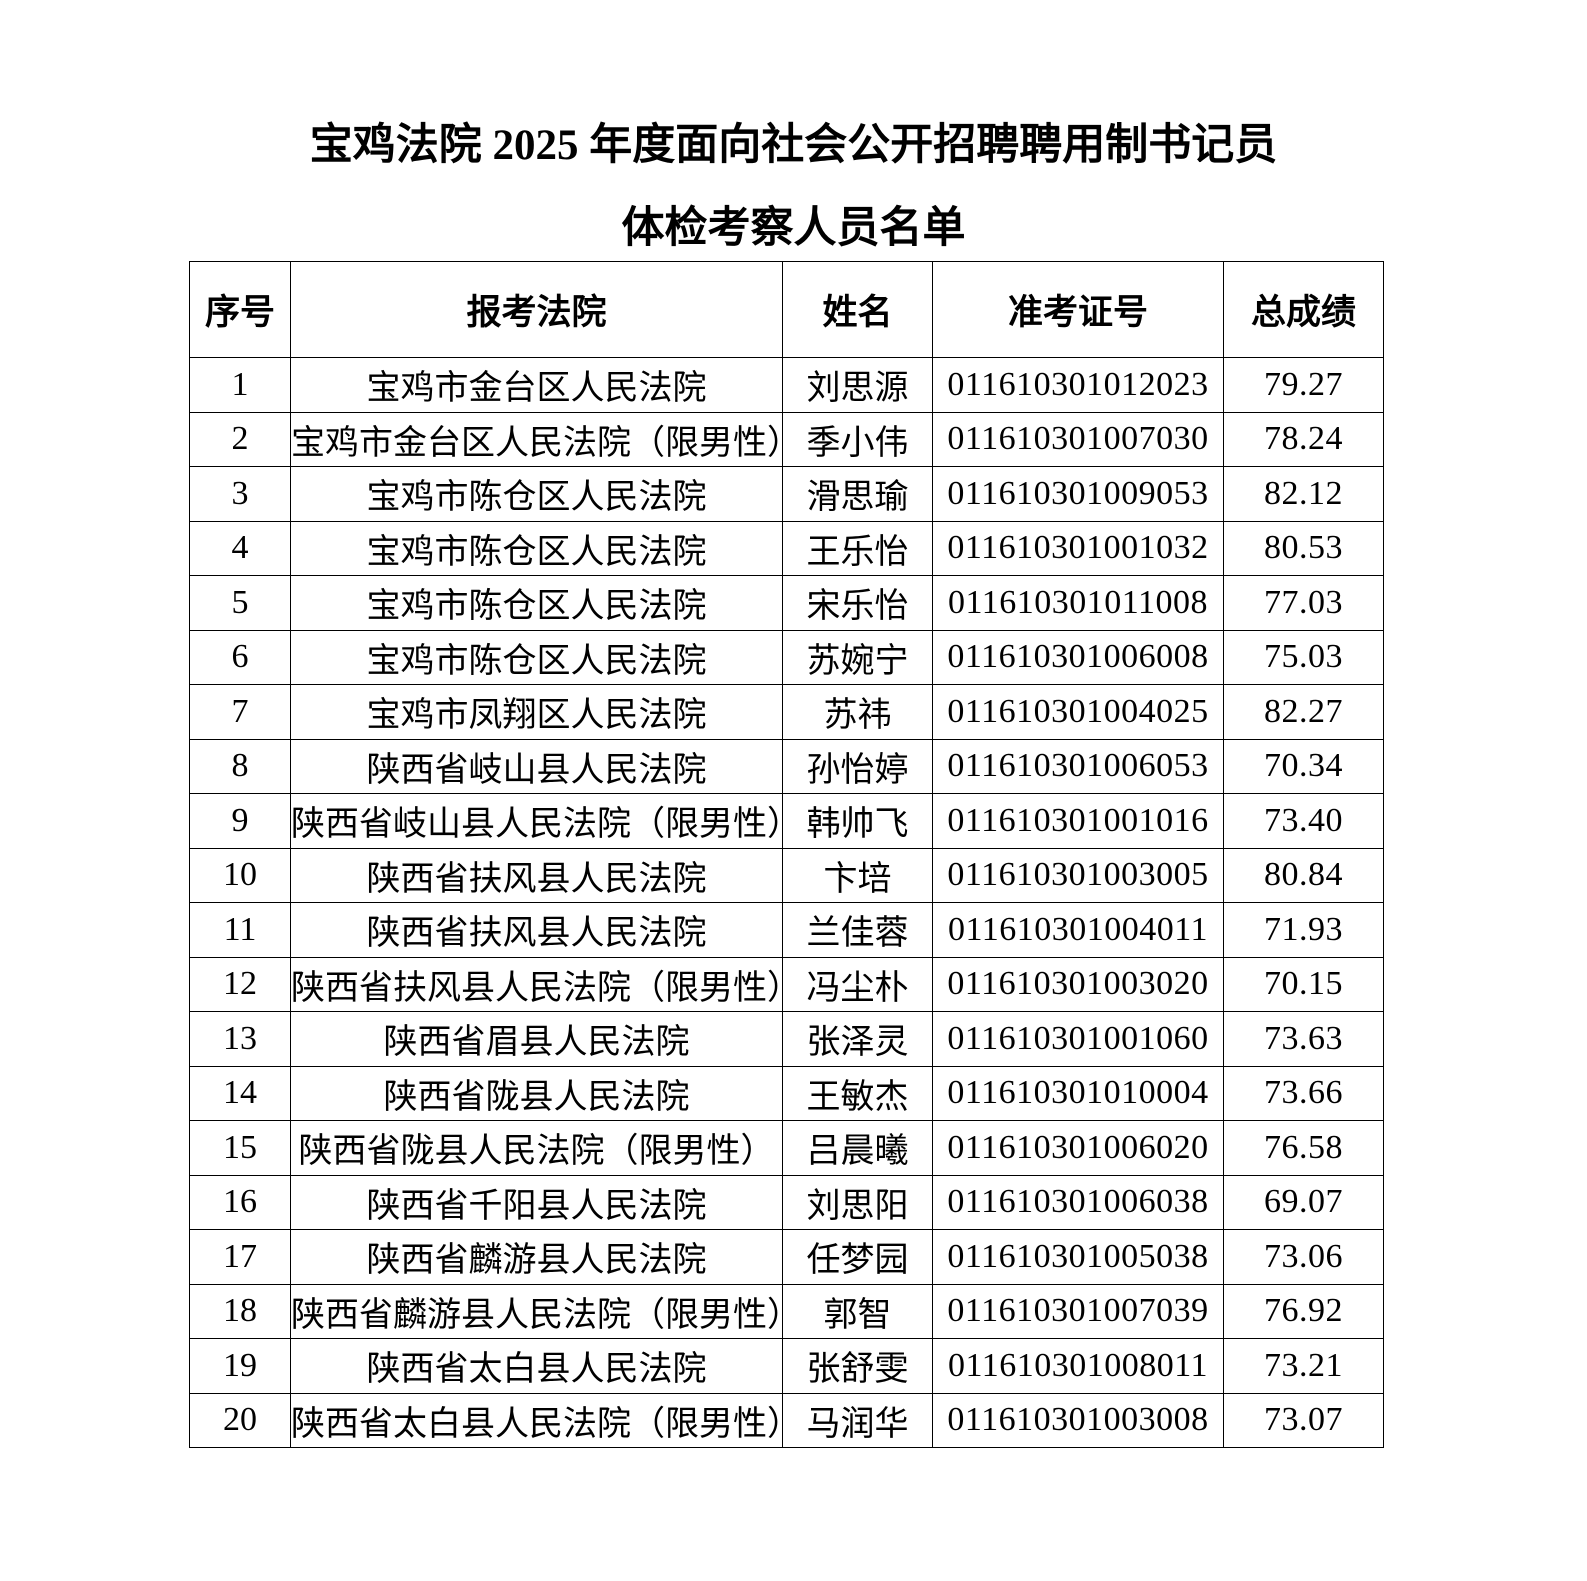 This screenshot has height=1581, width=1587. I want to click on cell-admission-number: 011610301005038, so click(1078, 1257).